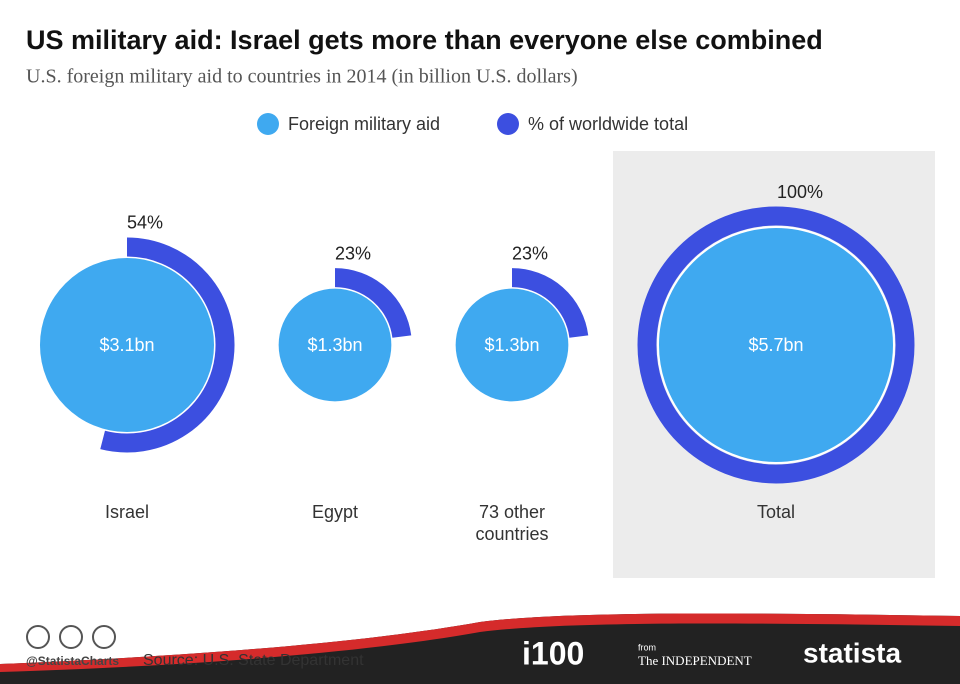 The width and height of the screenshot is (960, 684). What do you see at coordinates (776, 512) in the screenshot?
I see `category-label: Total` at bounding box center [776, 512].